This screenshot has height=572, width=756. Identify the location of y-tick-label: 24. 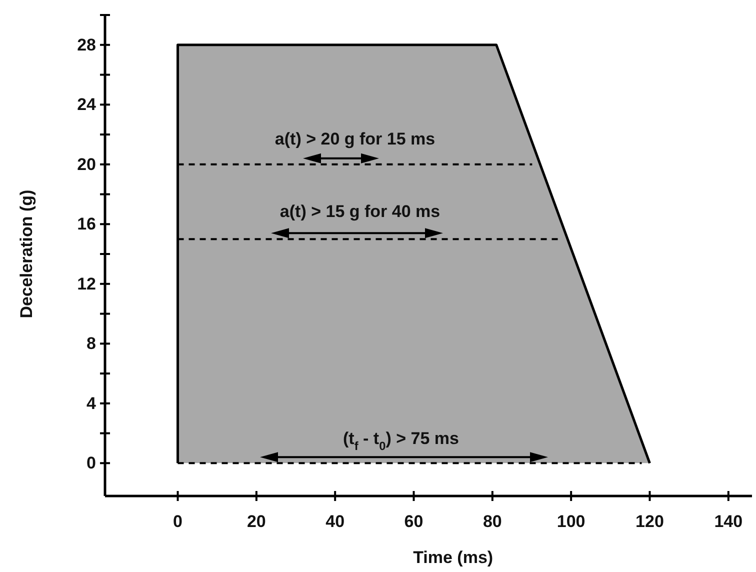
(87, 104).